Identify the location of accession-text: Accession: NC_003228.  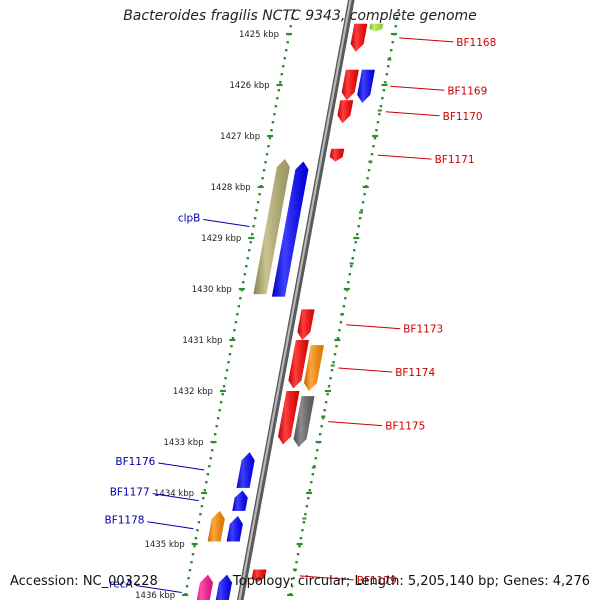
(84, 581).